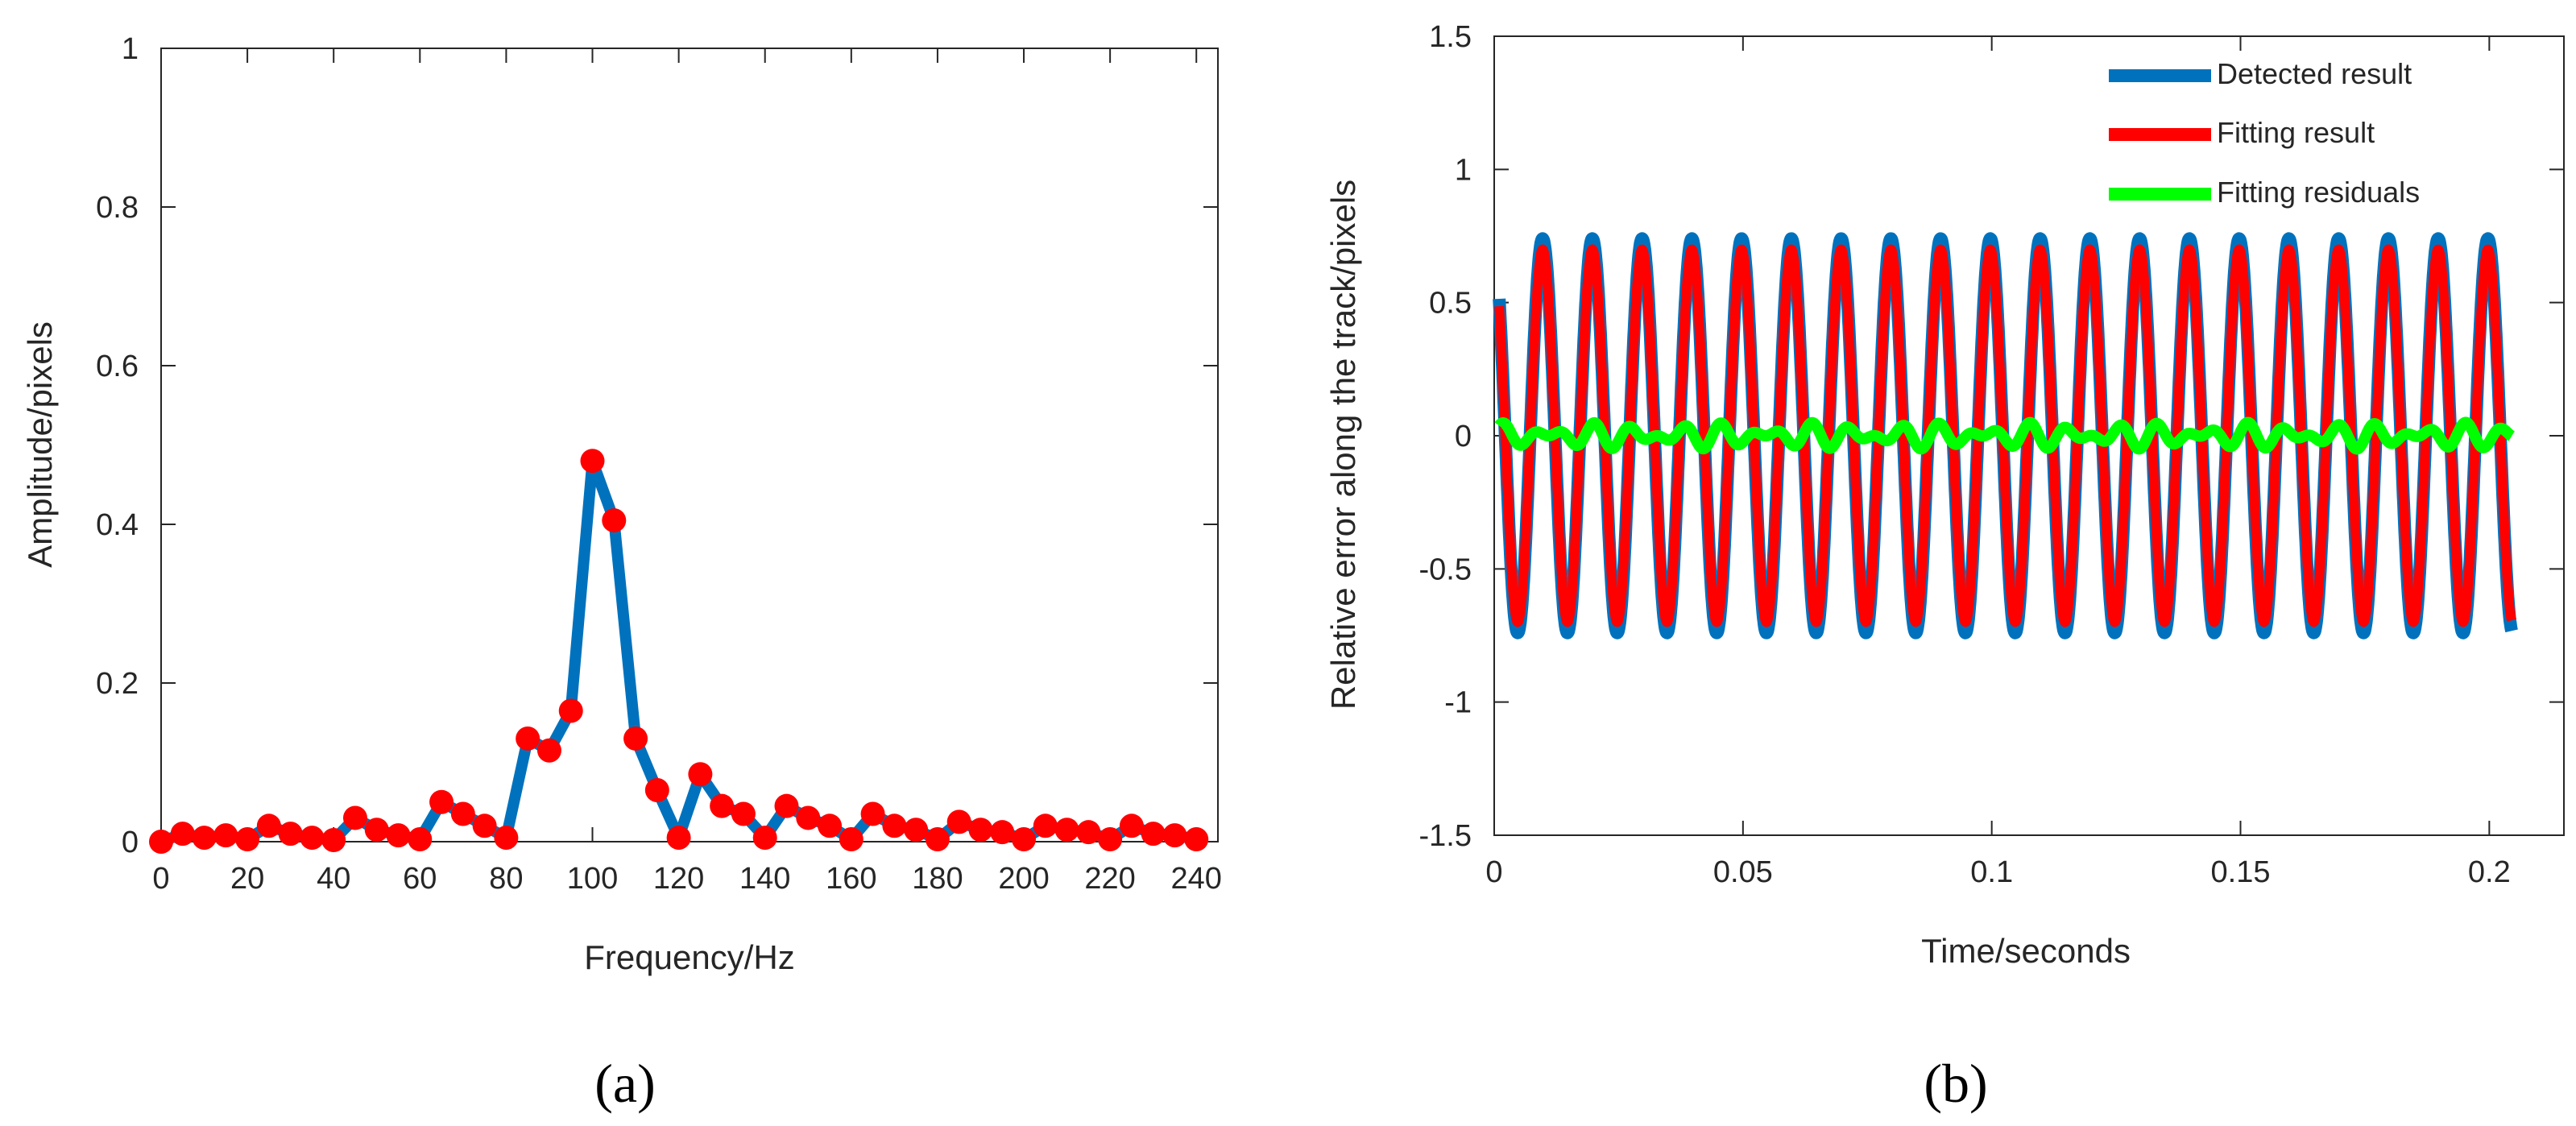 The height and width of the screenshot is (1126, 2576). What do you see at coordinates (117, 525) in the screenshot?
I see `plot-a-y-tick-label: 0.4` at bounding box center [117, 525].